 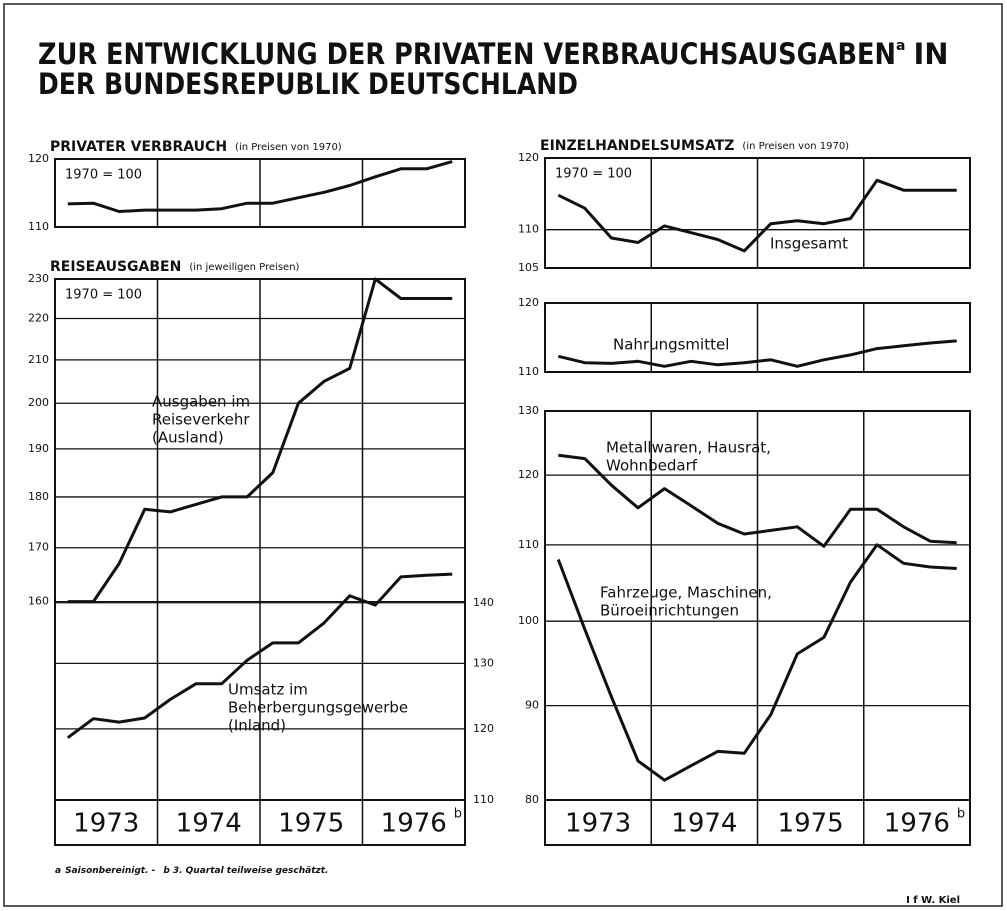 I want to click on y-tick-label: 230, so click(x=38, y=278).